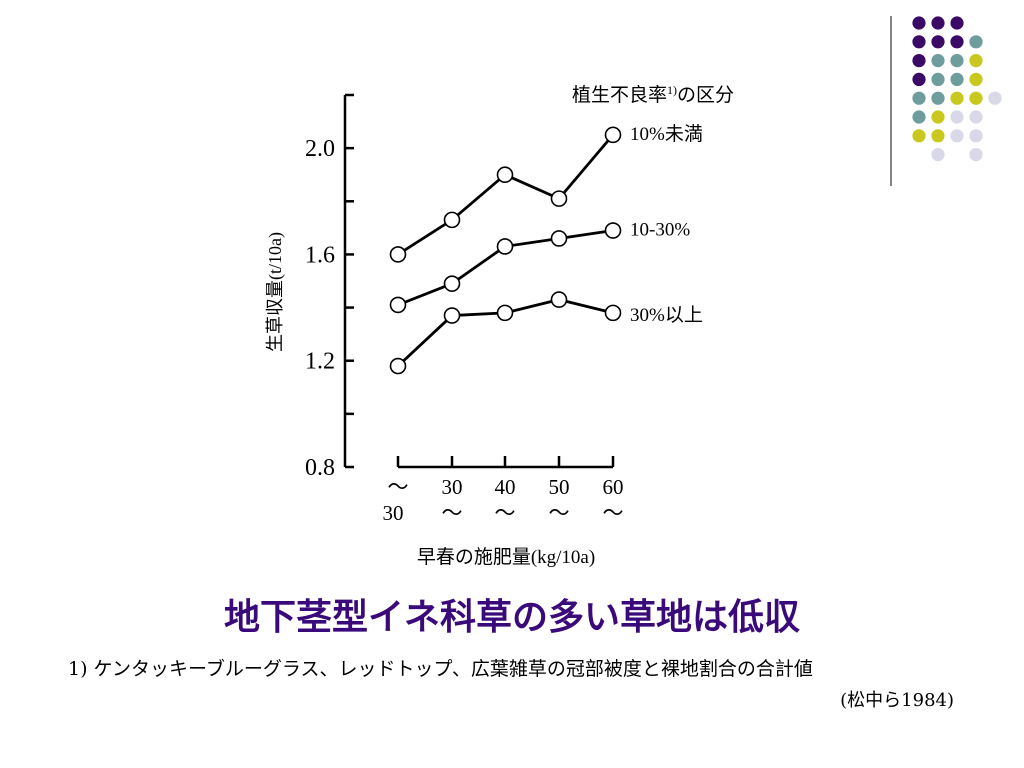 Image resolution: width=1024 pixels, height=768 pixels. Describe the element at coordinates (320, 255) in the screenshot. I see `y-tick-label: 1.6` at that location.